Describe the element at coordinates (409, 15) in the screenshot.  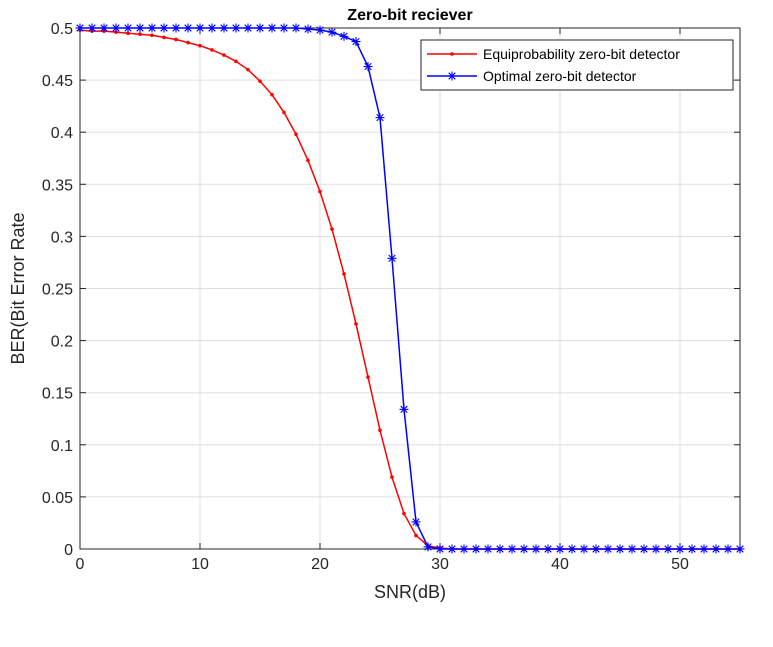
I see `chart-title: Zero-bit reciever` at that location.